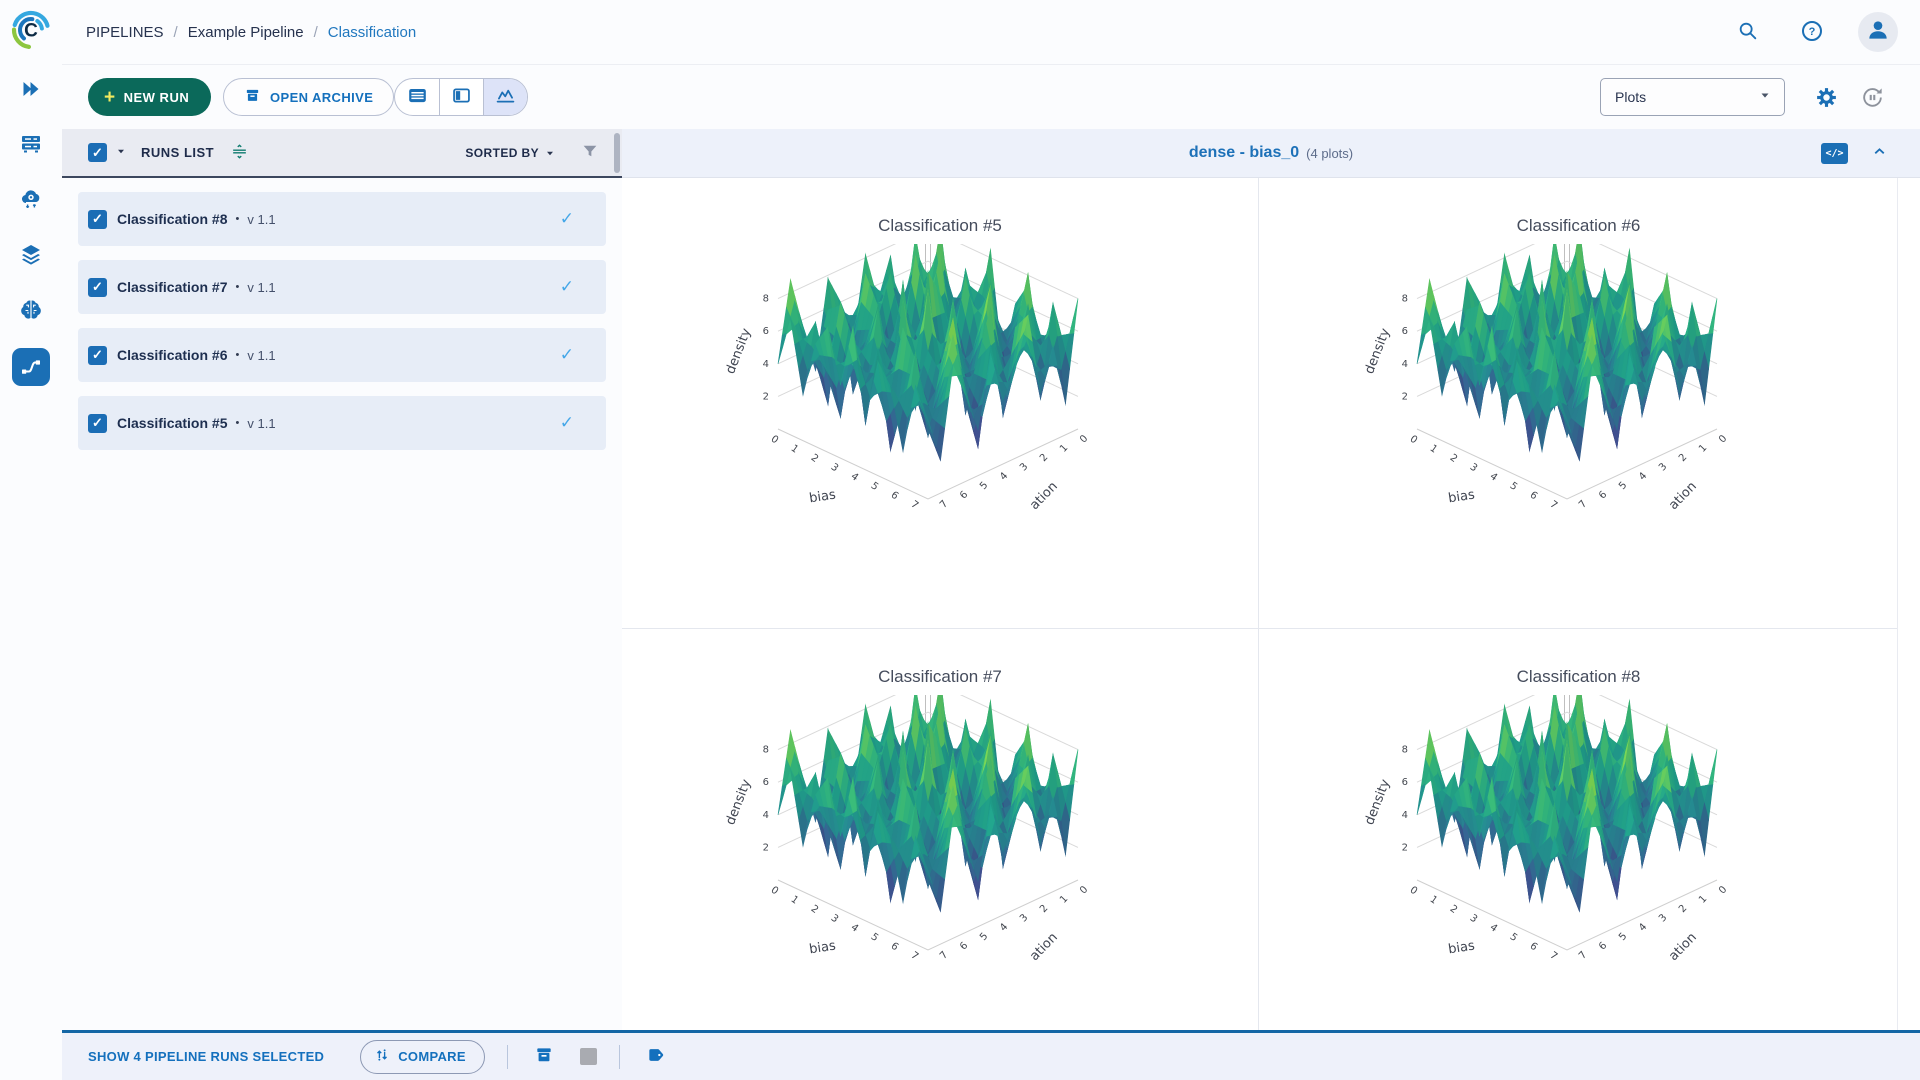 The width and height of the screenshot is (1920, 1080). I want to click on tag-icon, so click(656, 1056).